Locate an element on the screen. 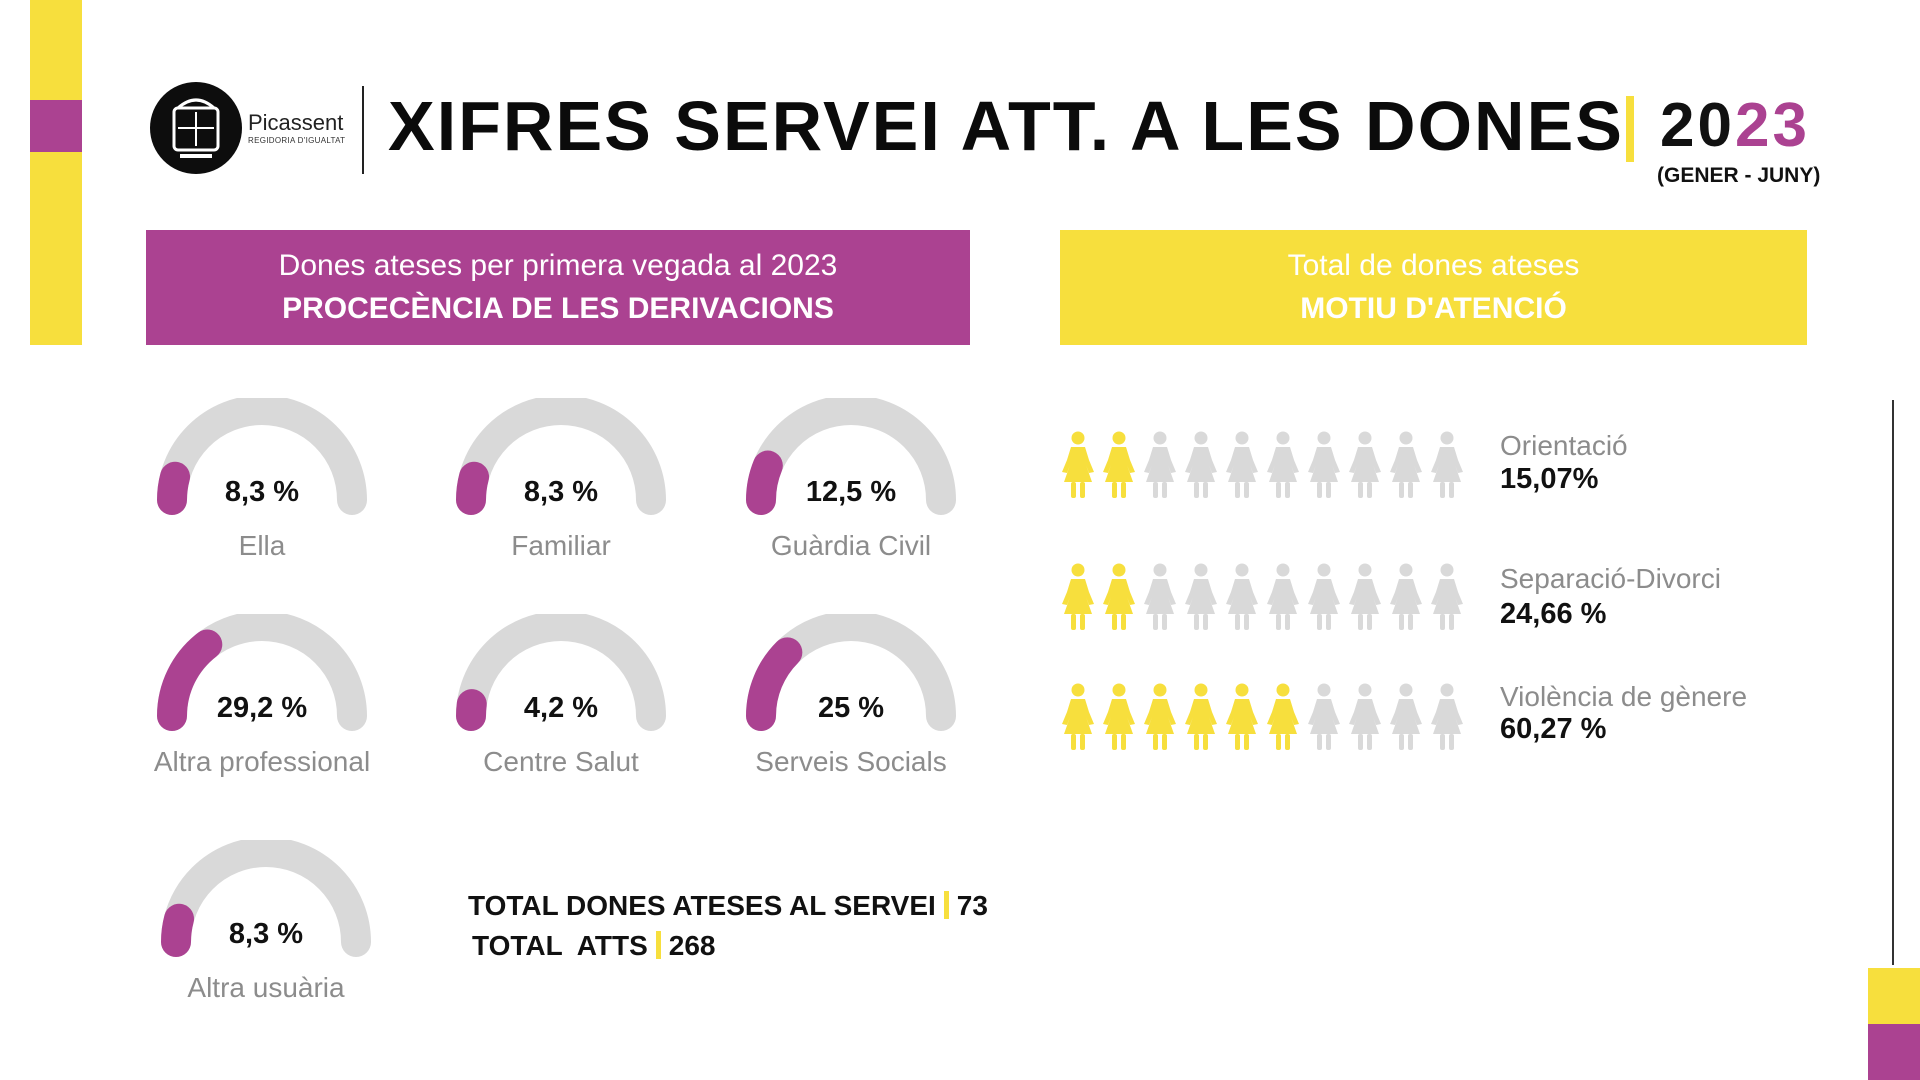  total-atts-row: TOTAL ATTS 268 is located at coordinates (728, 946).